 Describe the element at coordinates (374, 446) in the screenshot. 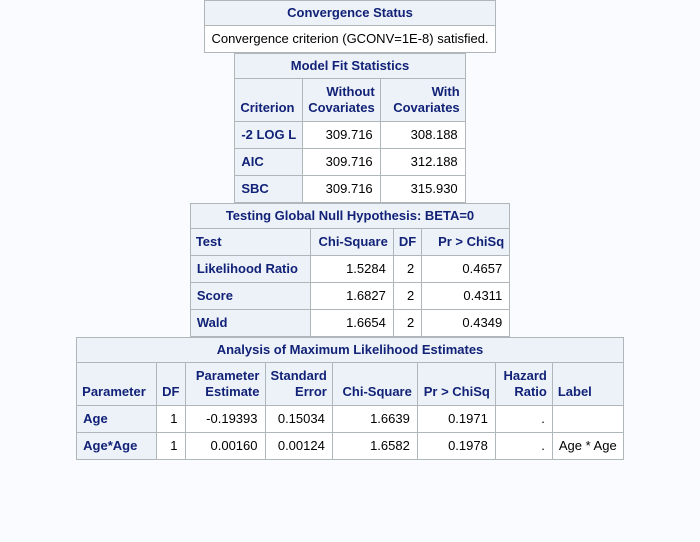

I see `stat-value-cell: 1.6582` at that location.